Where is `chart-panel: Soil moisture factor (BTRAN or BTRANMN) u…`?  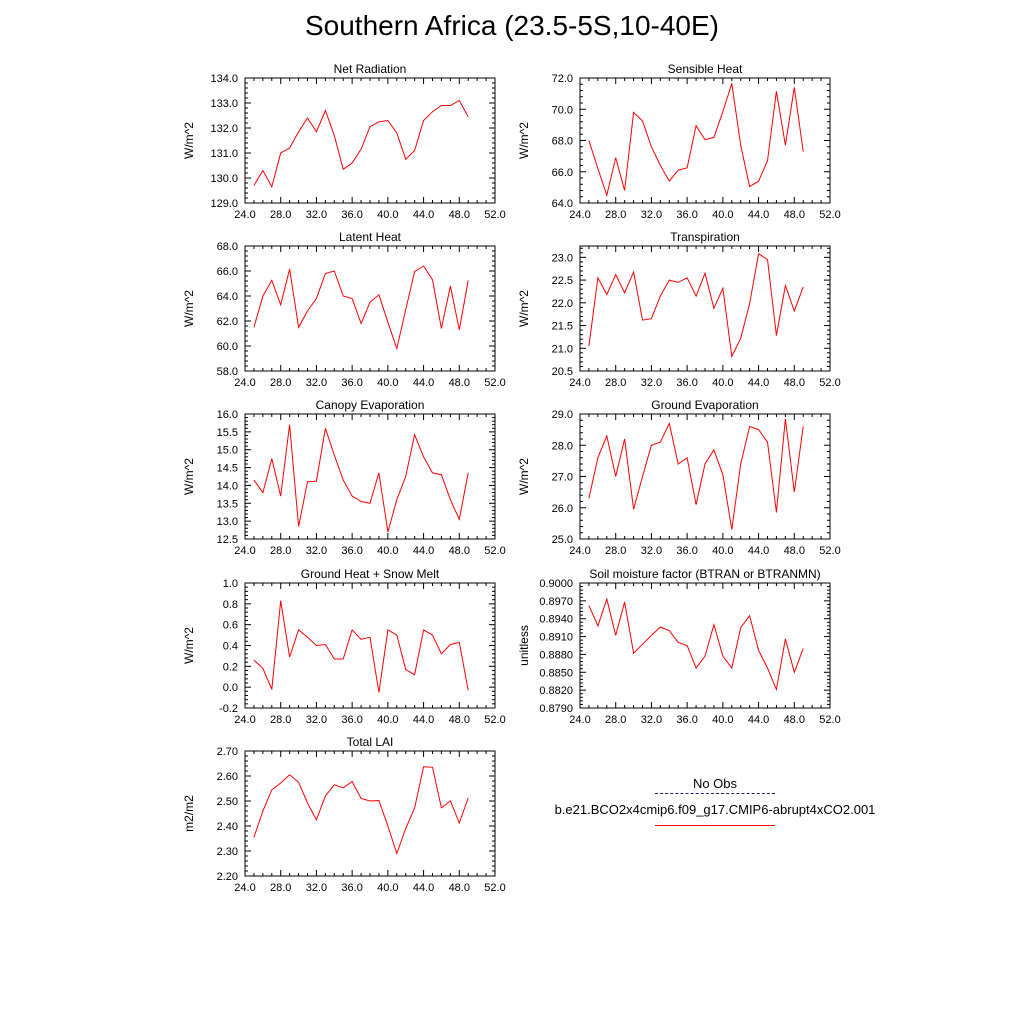 chart-panel: Soil moisture factor (BTRAN or BTRANMN) u… is located at coordinates (679, 646).